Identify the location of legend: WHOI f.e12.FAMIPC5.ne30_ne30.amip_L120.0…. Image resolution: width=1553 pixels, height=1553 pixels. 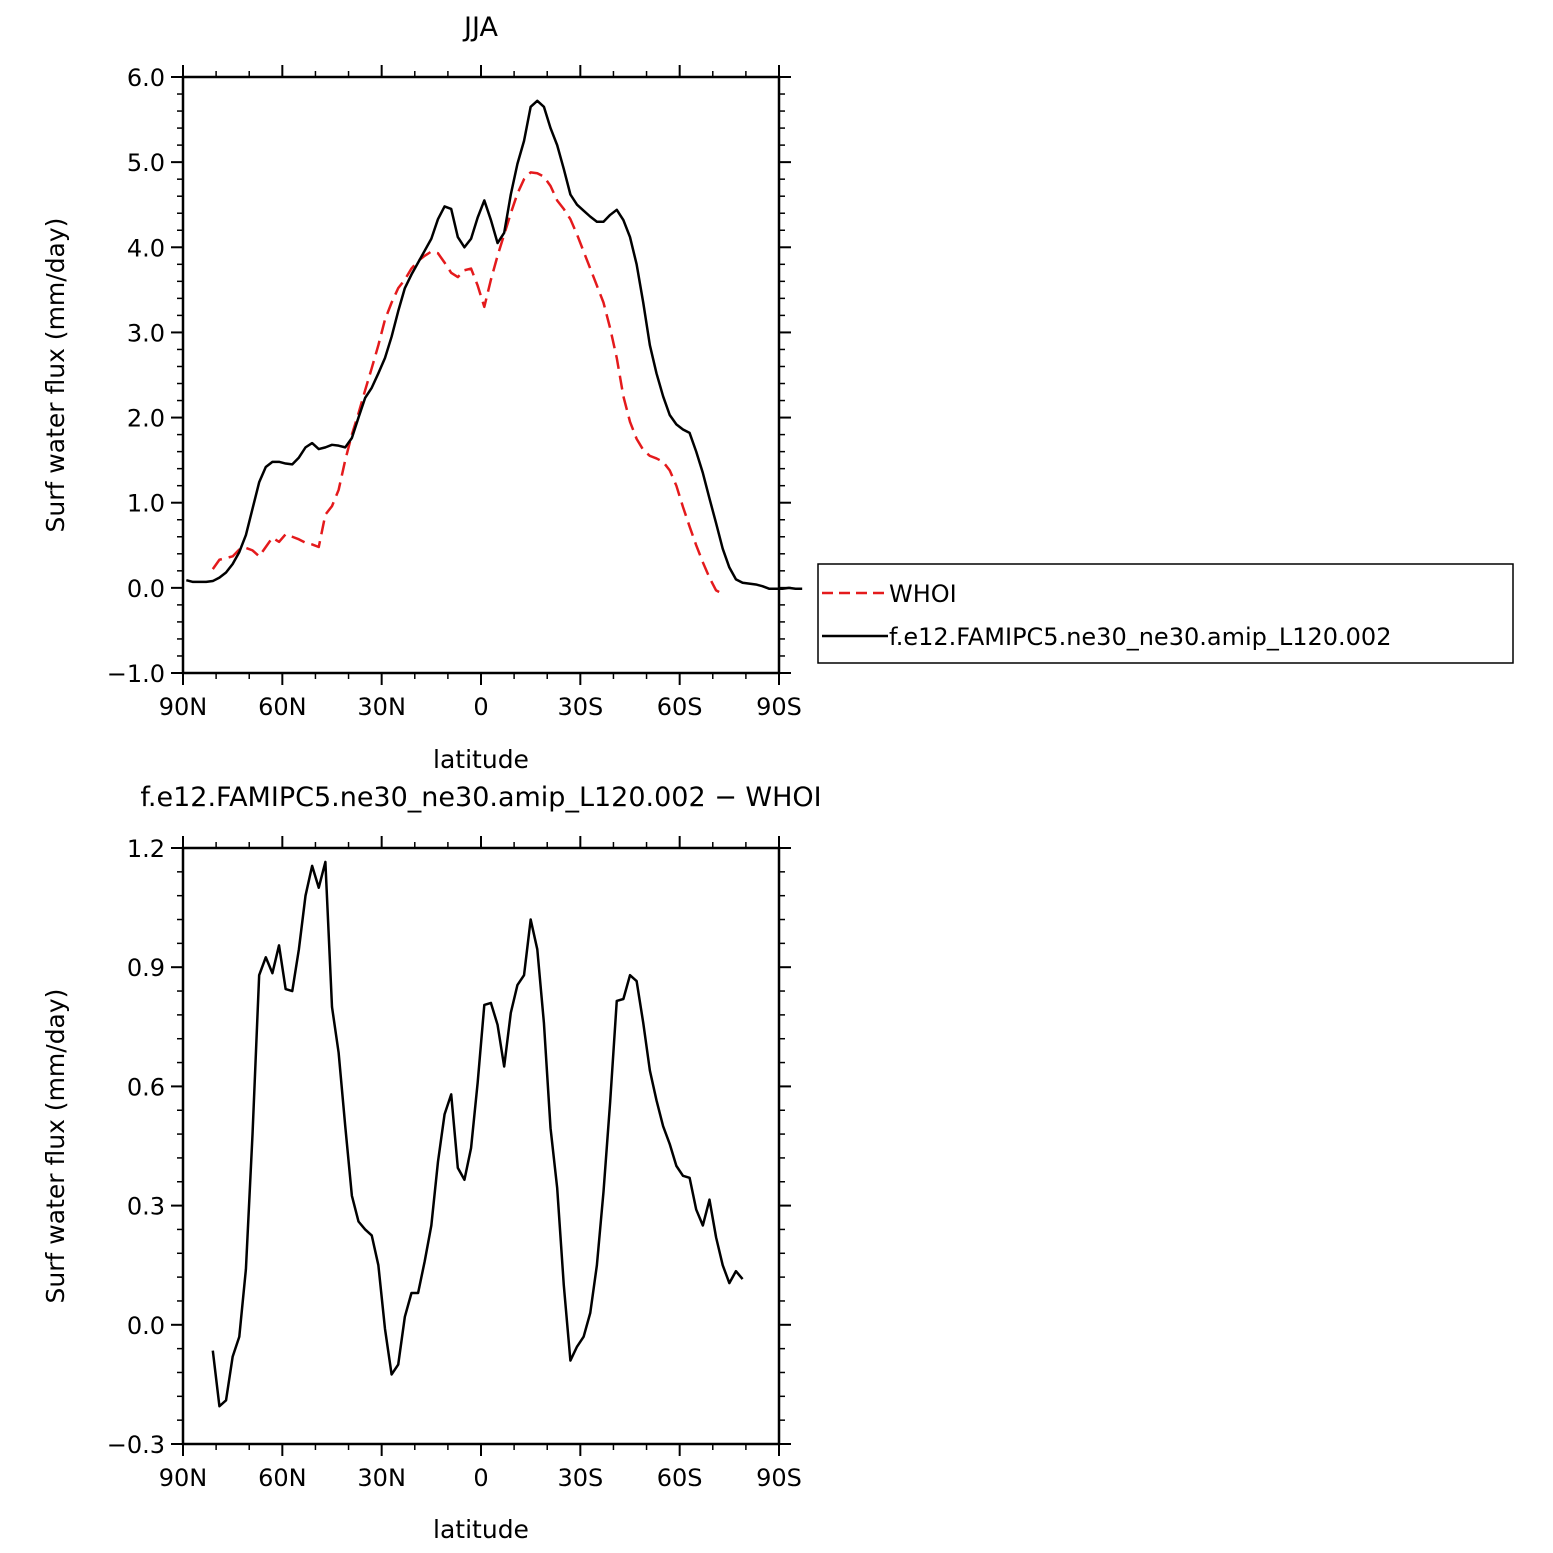
(1165, 613).